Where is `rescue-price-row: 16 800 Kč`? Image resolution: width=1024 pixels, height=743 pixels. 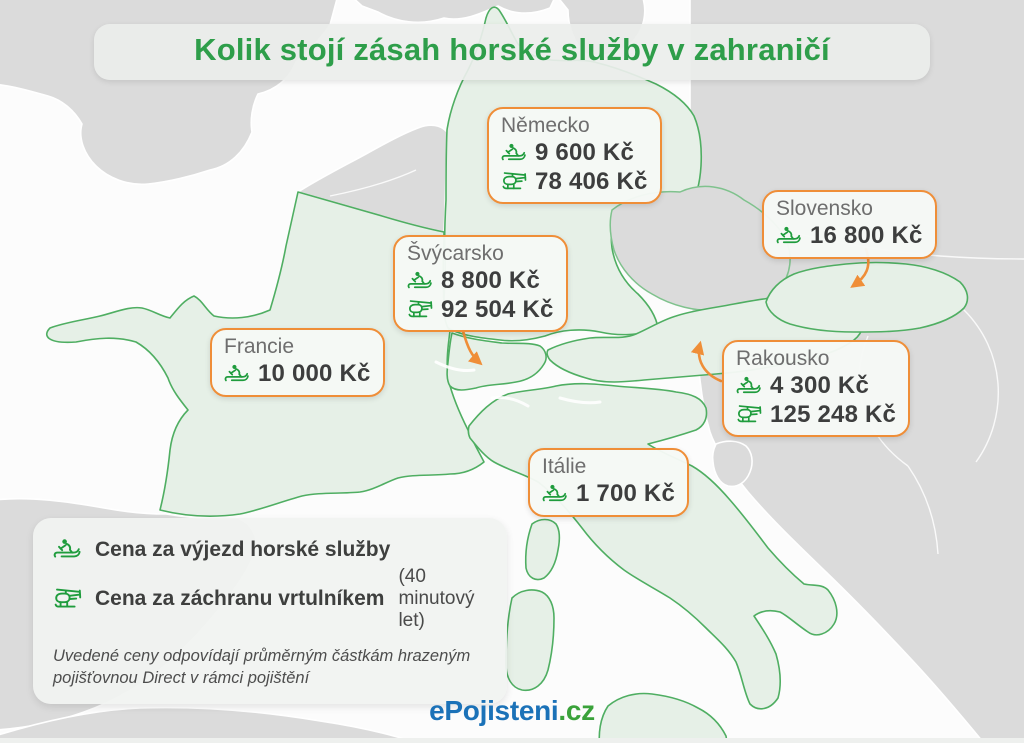 rescue-price-row: 16 800 Kč is located at coordinates (849, 236).